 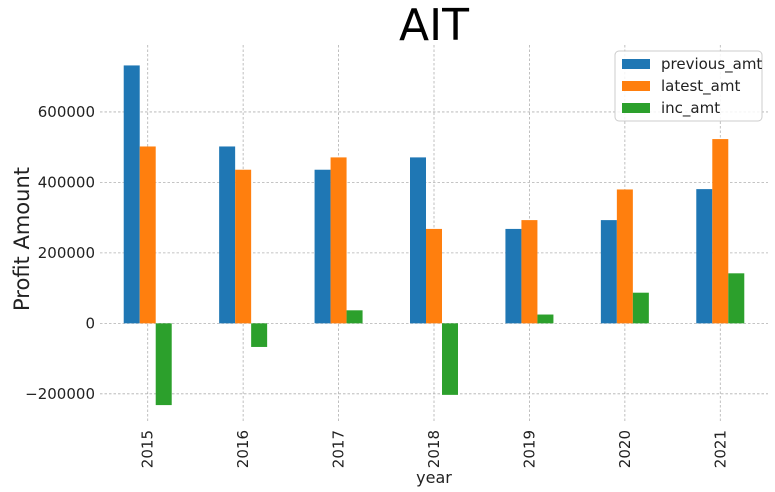 I want to click on bar-inc_amt-2016, so click(x=259, y=335).